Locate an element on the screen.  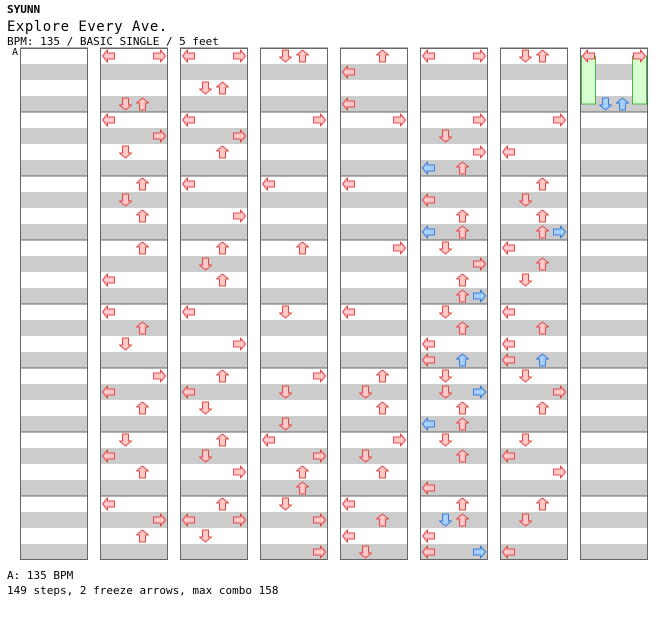
song-title: Explore Every Ave. is located at coordinates (87, 27).